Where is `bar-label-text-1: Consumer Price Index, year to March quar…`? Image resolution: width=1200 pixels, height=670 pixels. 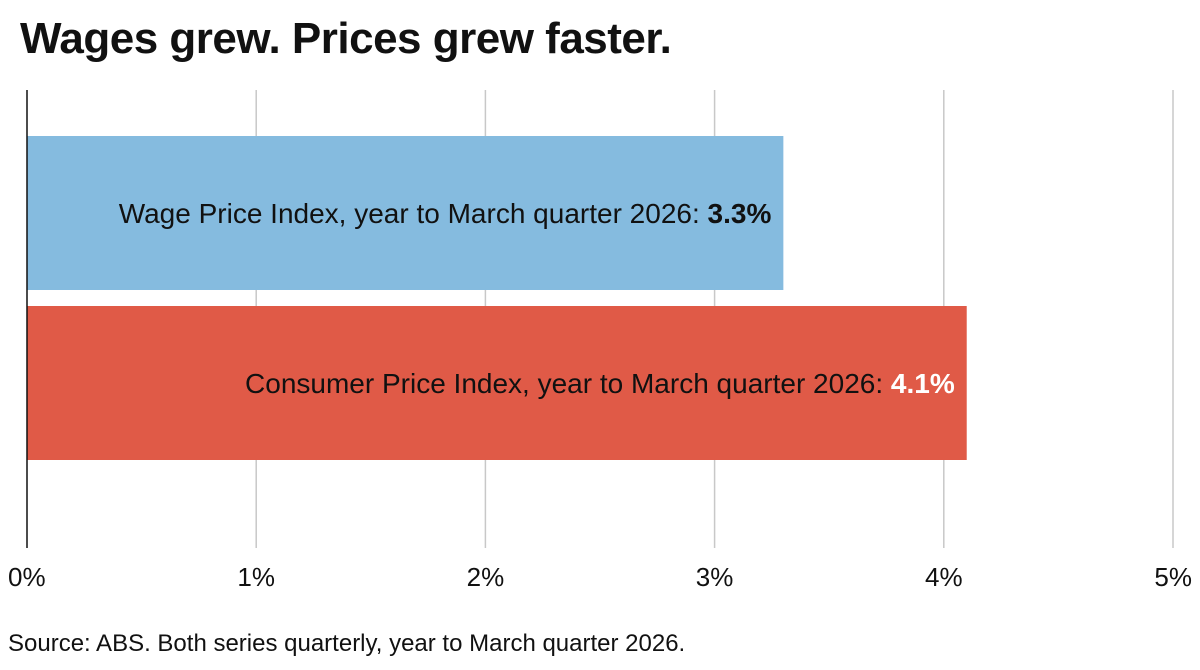
bar-label-text-1: Consumer Price Index, year to March quar… is located at coordinates (568, 383).